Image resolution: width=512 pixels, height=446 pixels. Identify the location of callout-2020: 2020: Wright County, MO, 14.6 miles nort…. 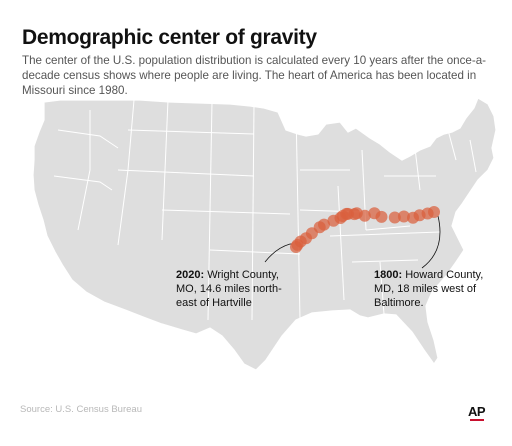
(229, 289).